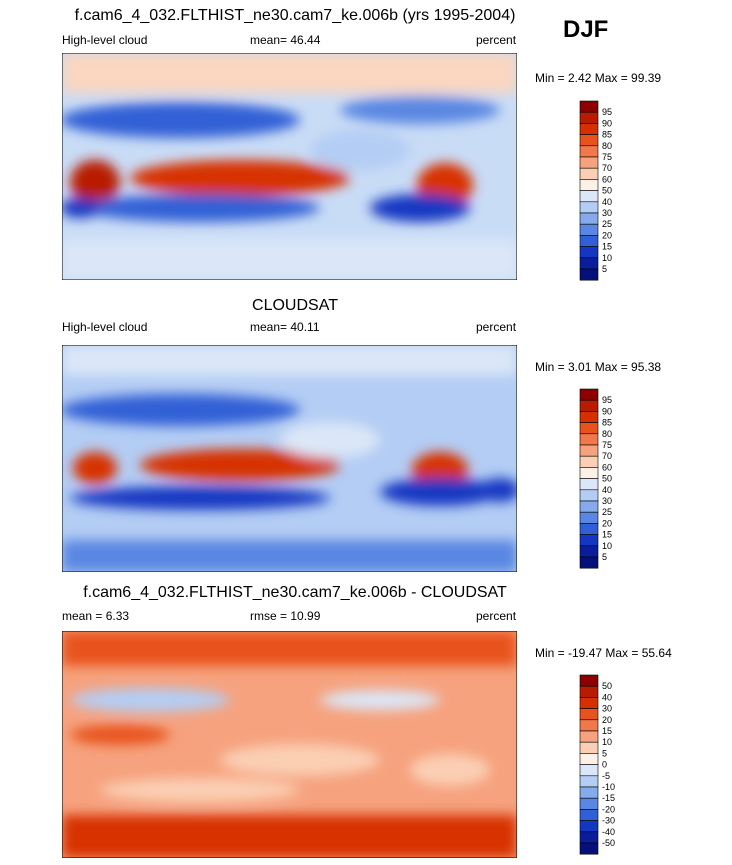 This screenshot has width=732, height=865. I want to click on panel1-mean: mean= 46.44, so click(285, 40).